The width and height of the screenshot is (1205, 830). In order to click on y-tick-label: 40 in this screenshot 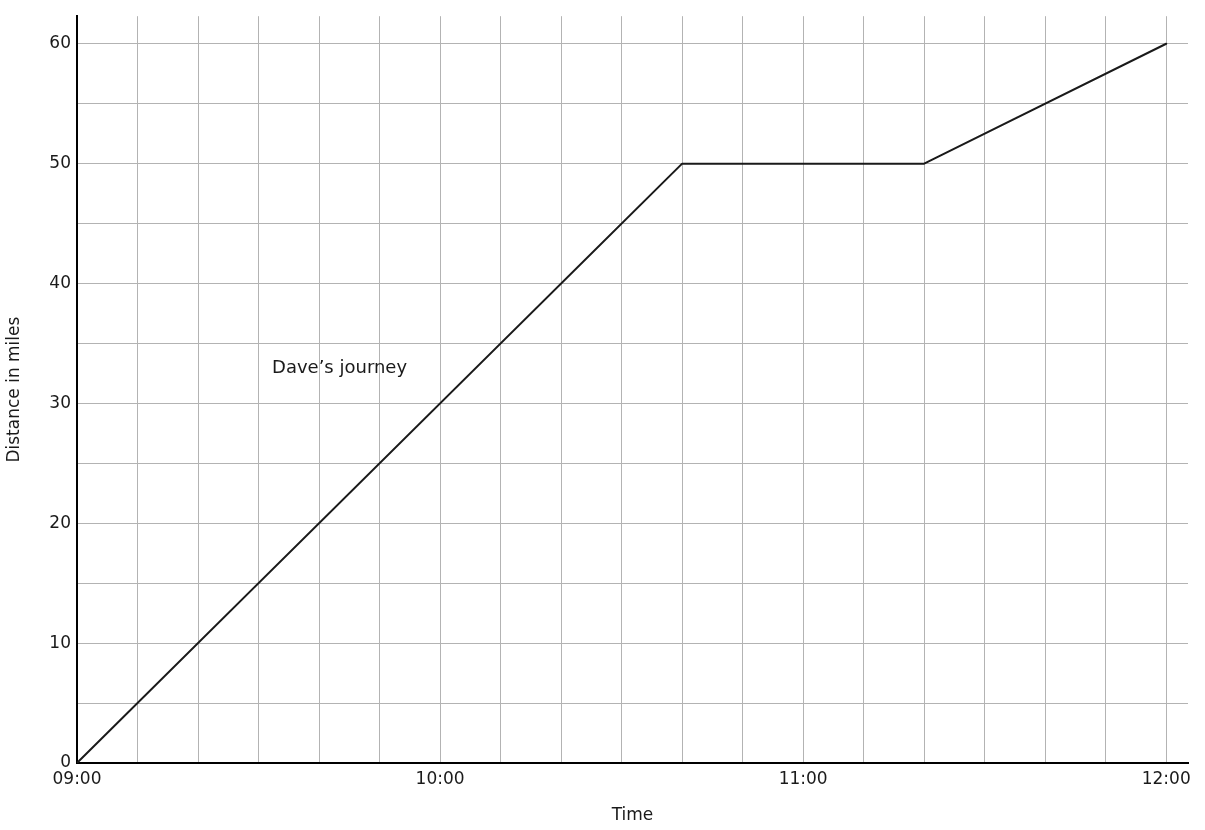, I will do `click(60, 281)`.